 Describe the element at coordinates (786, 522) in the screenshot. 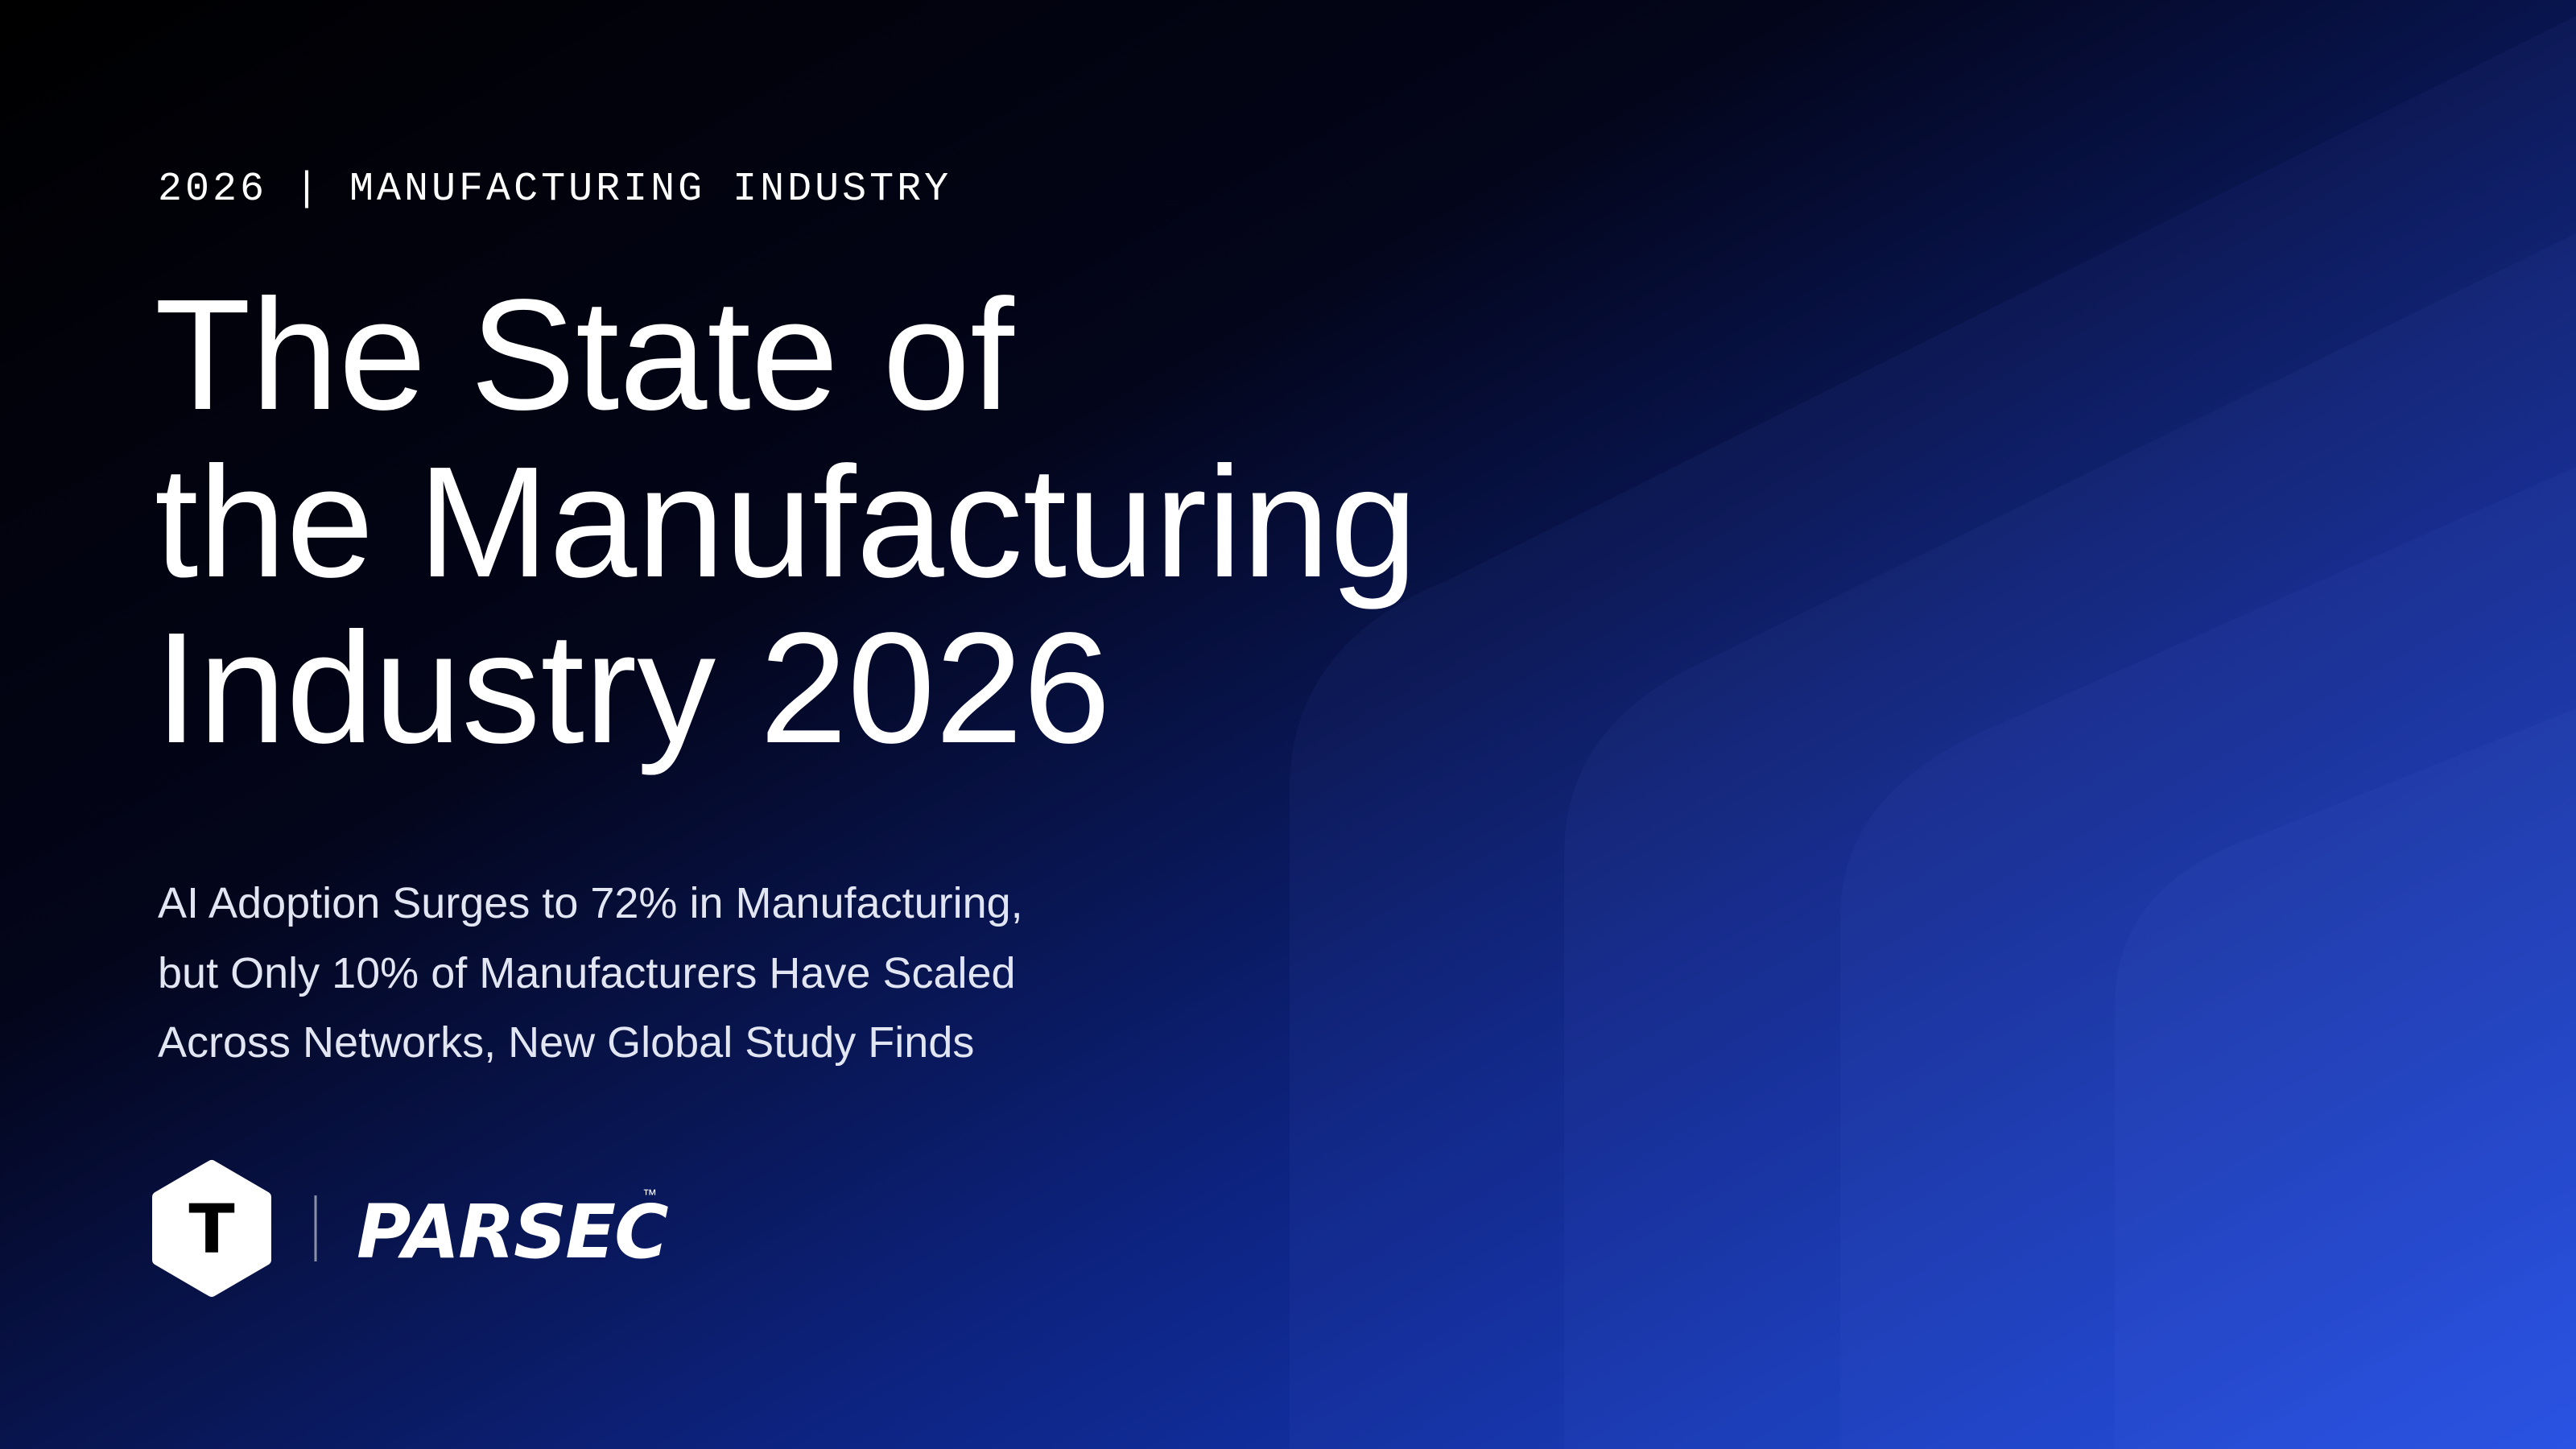

I see `title-line: the Manufacturing` at that location.